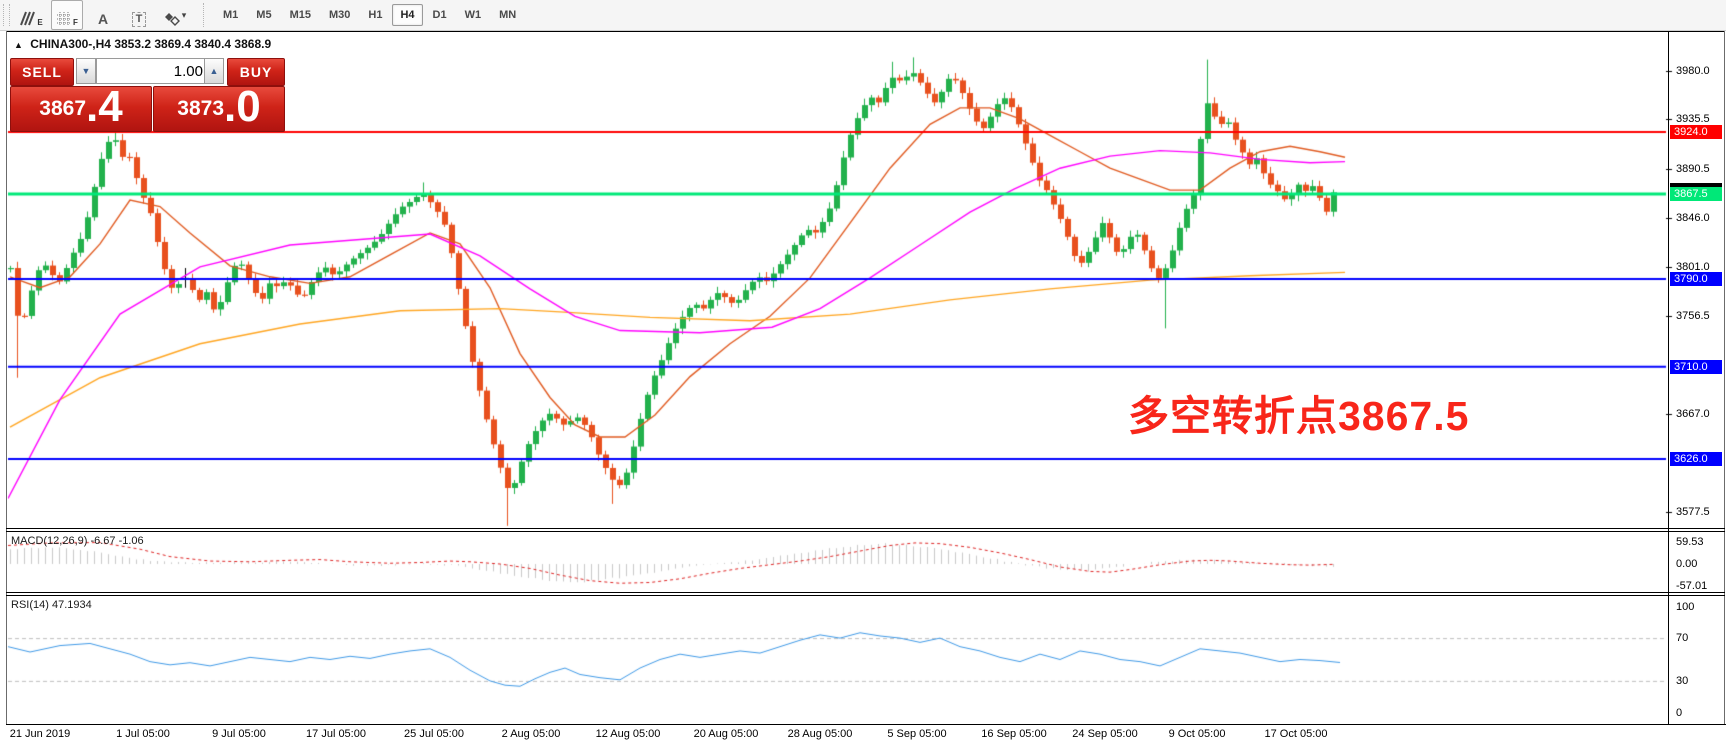 The image size is (1726, 747). What do you see at coordinates (1693, 512) in the screenshot?
I see `price-tick-label: 3577.5` at bounding box center [1693, 512].